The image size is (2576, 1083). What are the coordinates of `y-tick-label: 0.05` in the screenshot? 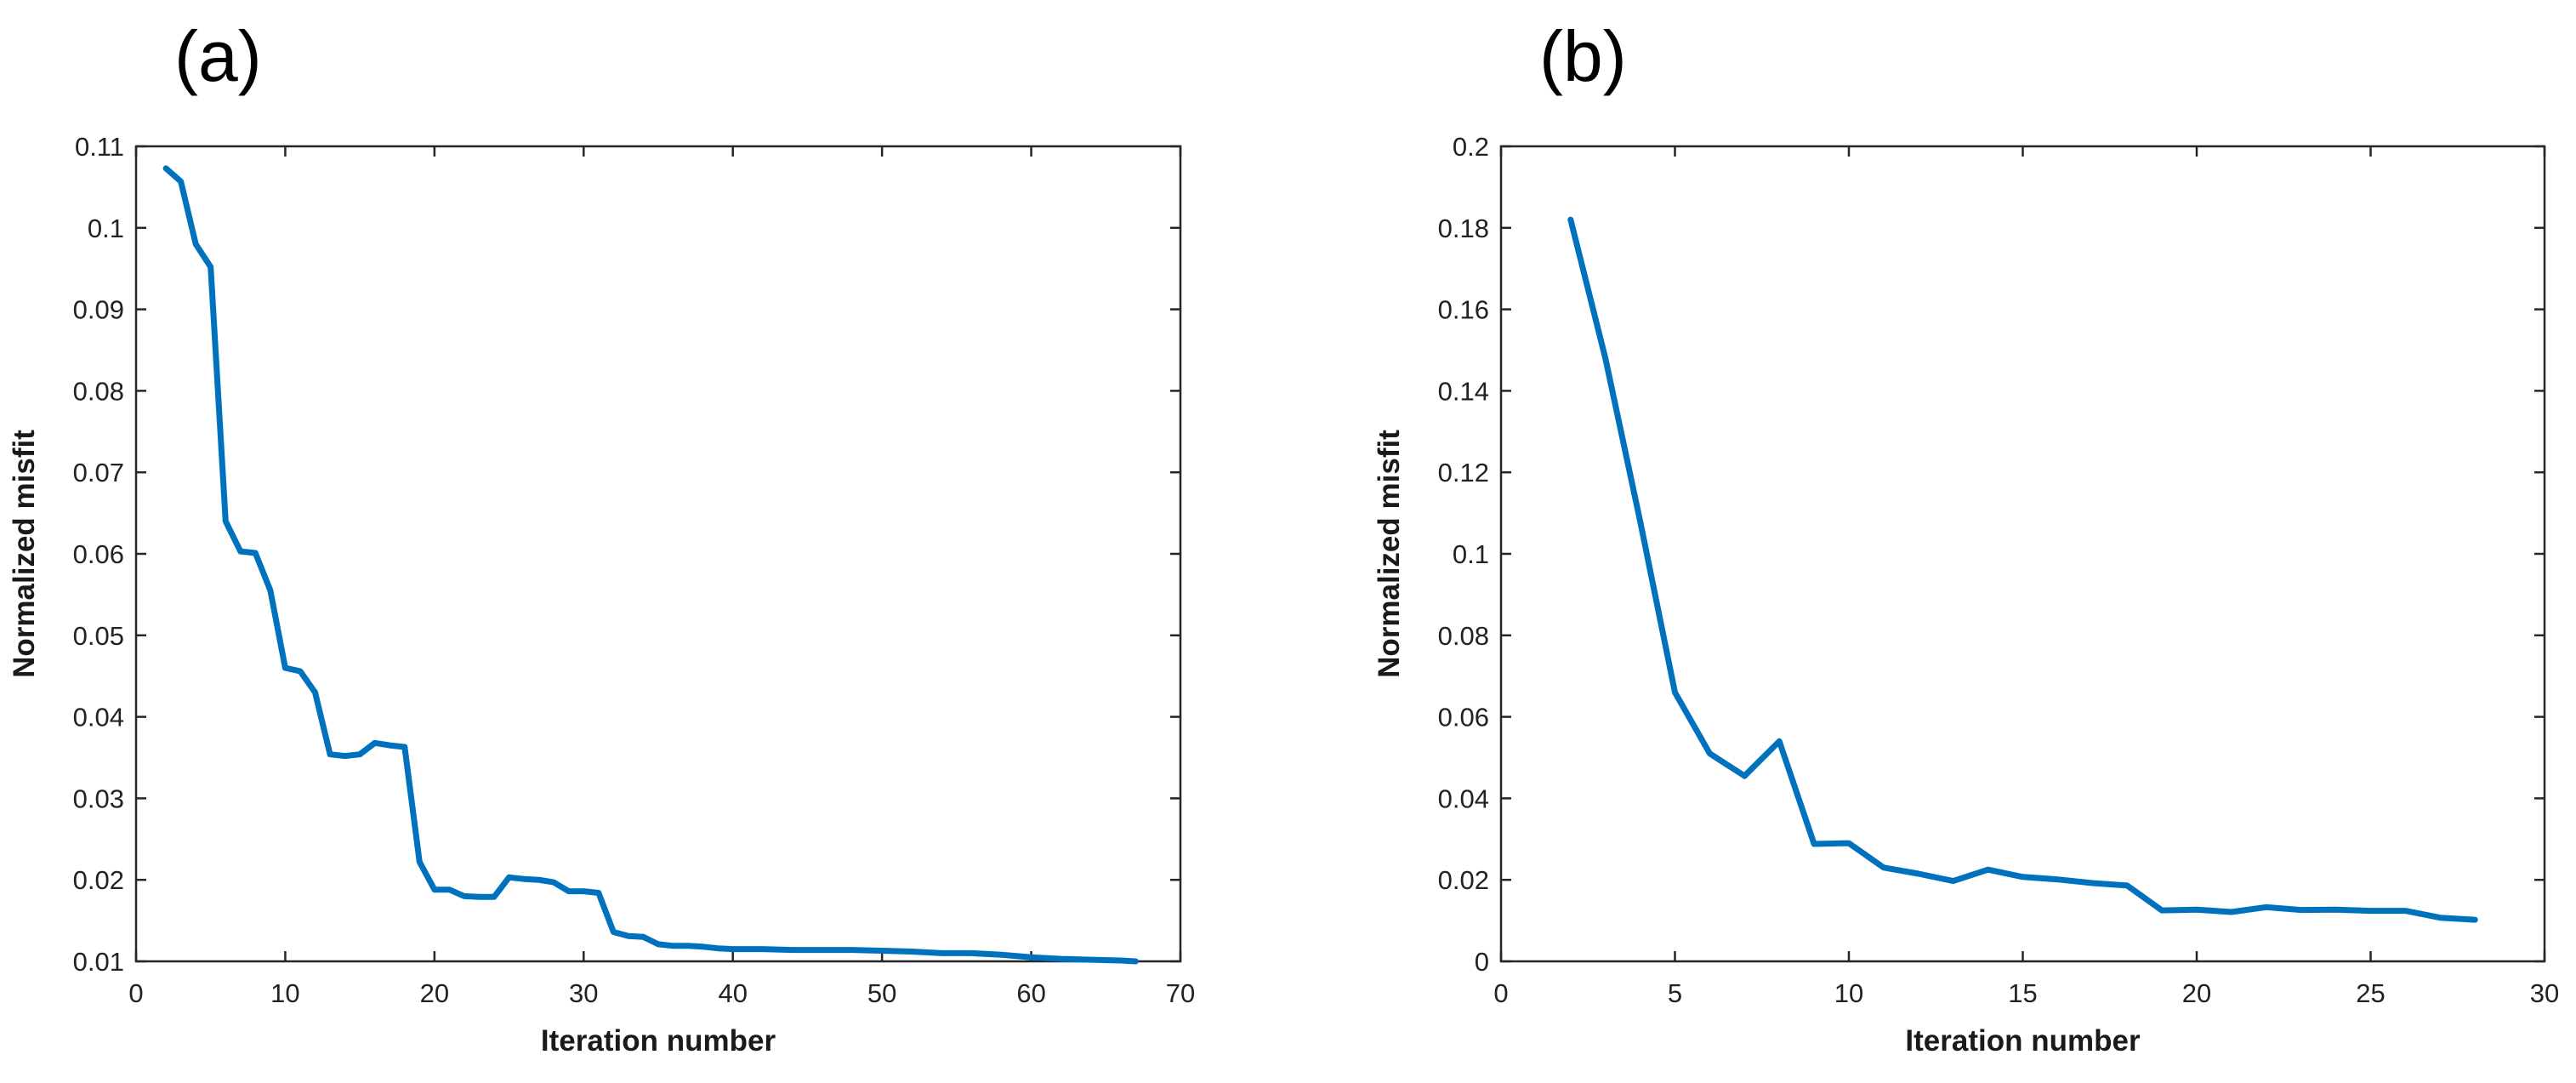 It's located at (98, 636).